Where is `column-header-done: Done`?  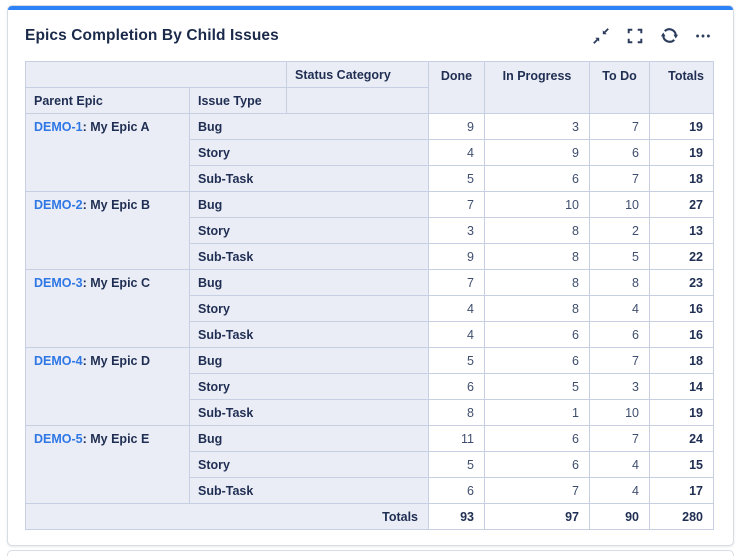 column-header-done: Done is located at coordinates (456, 87).